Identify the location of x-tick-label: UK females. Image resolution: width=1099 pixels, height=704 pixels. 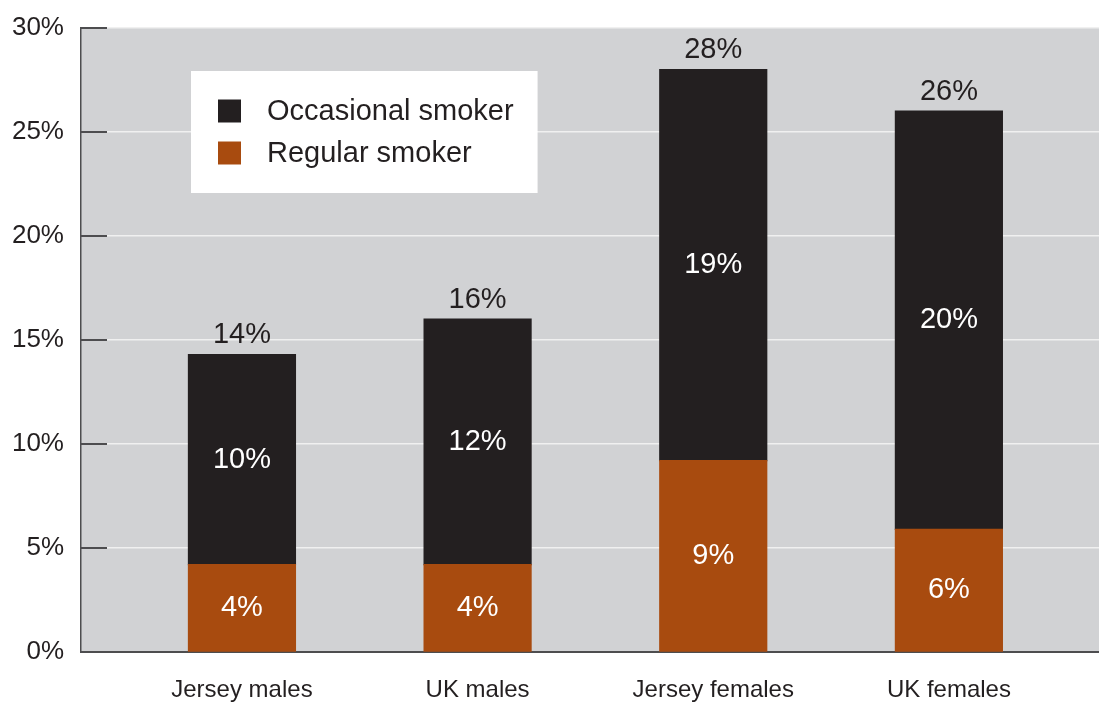
(948, 689).